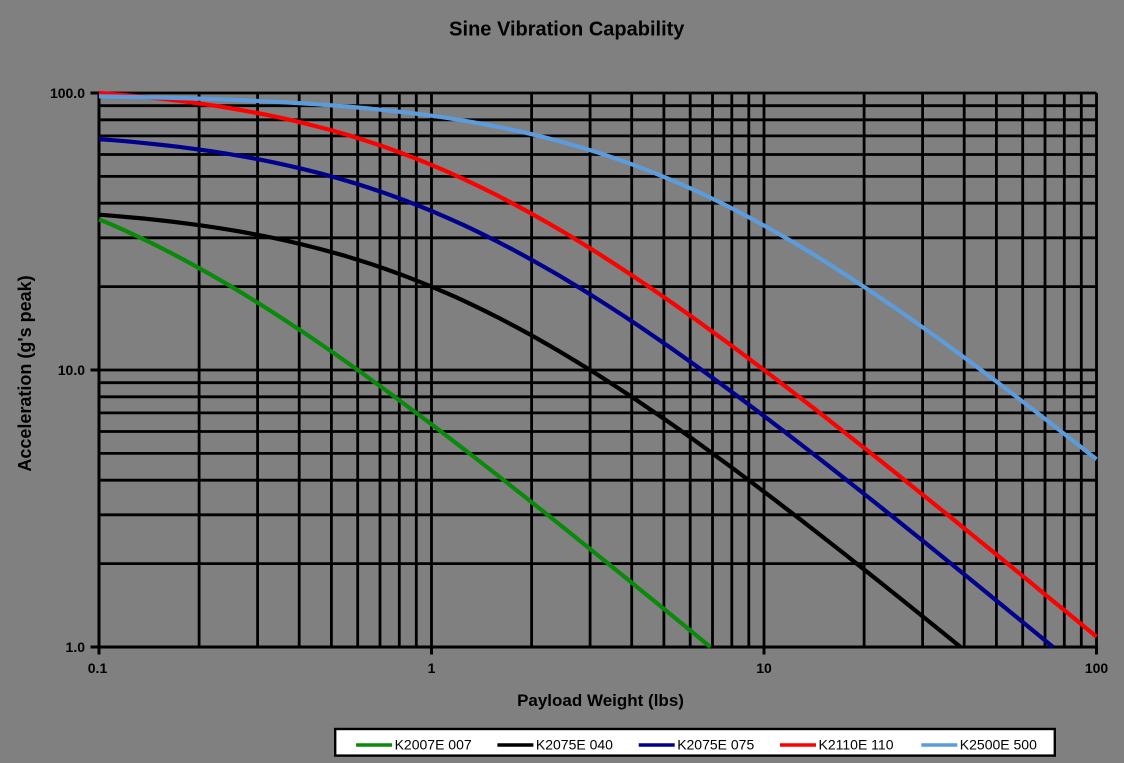 This screenshot has height=763, width=1124. Describe the element at coordinates (856, 745) in the screenshot. I see `svg-text: K2110E 110` at that location.